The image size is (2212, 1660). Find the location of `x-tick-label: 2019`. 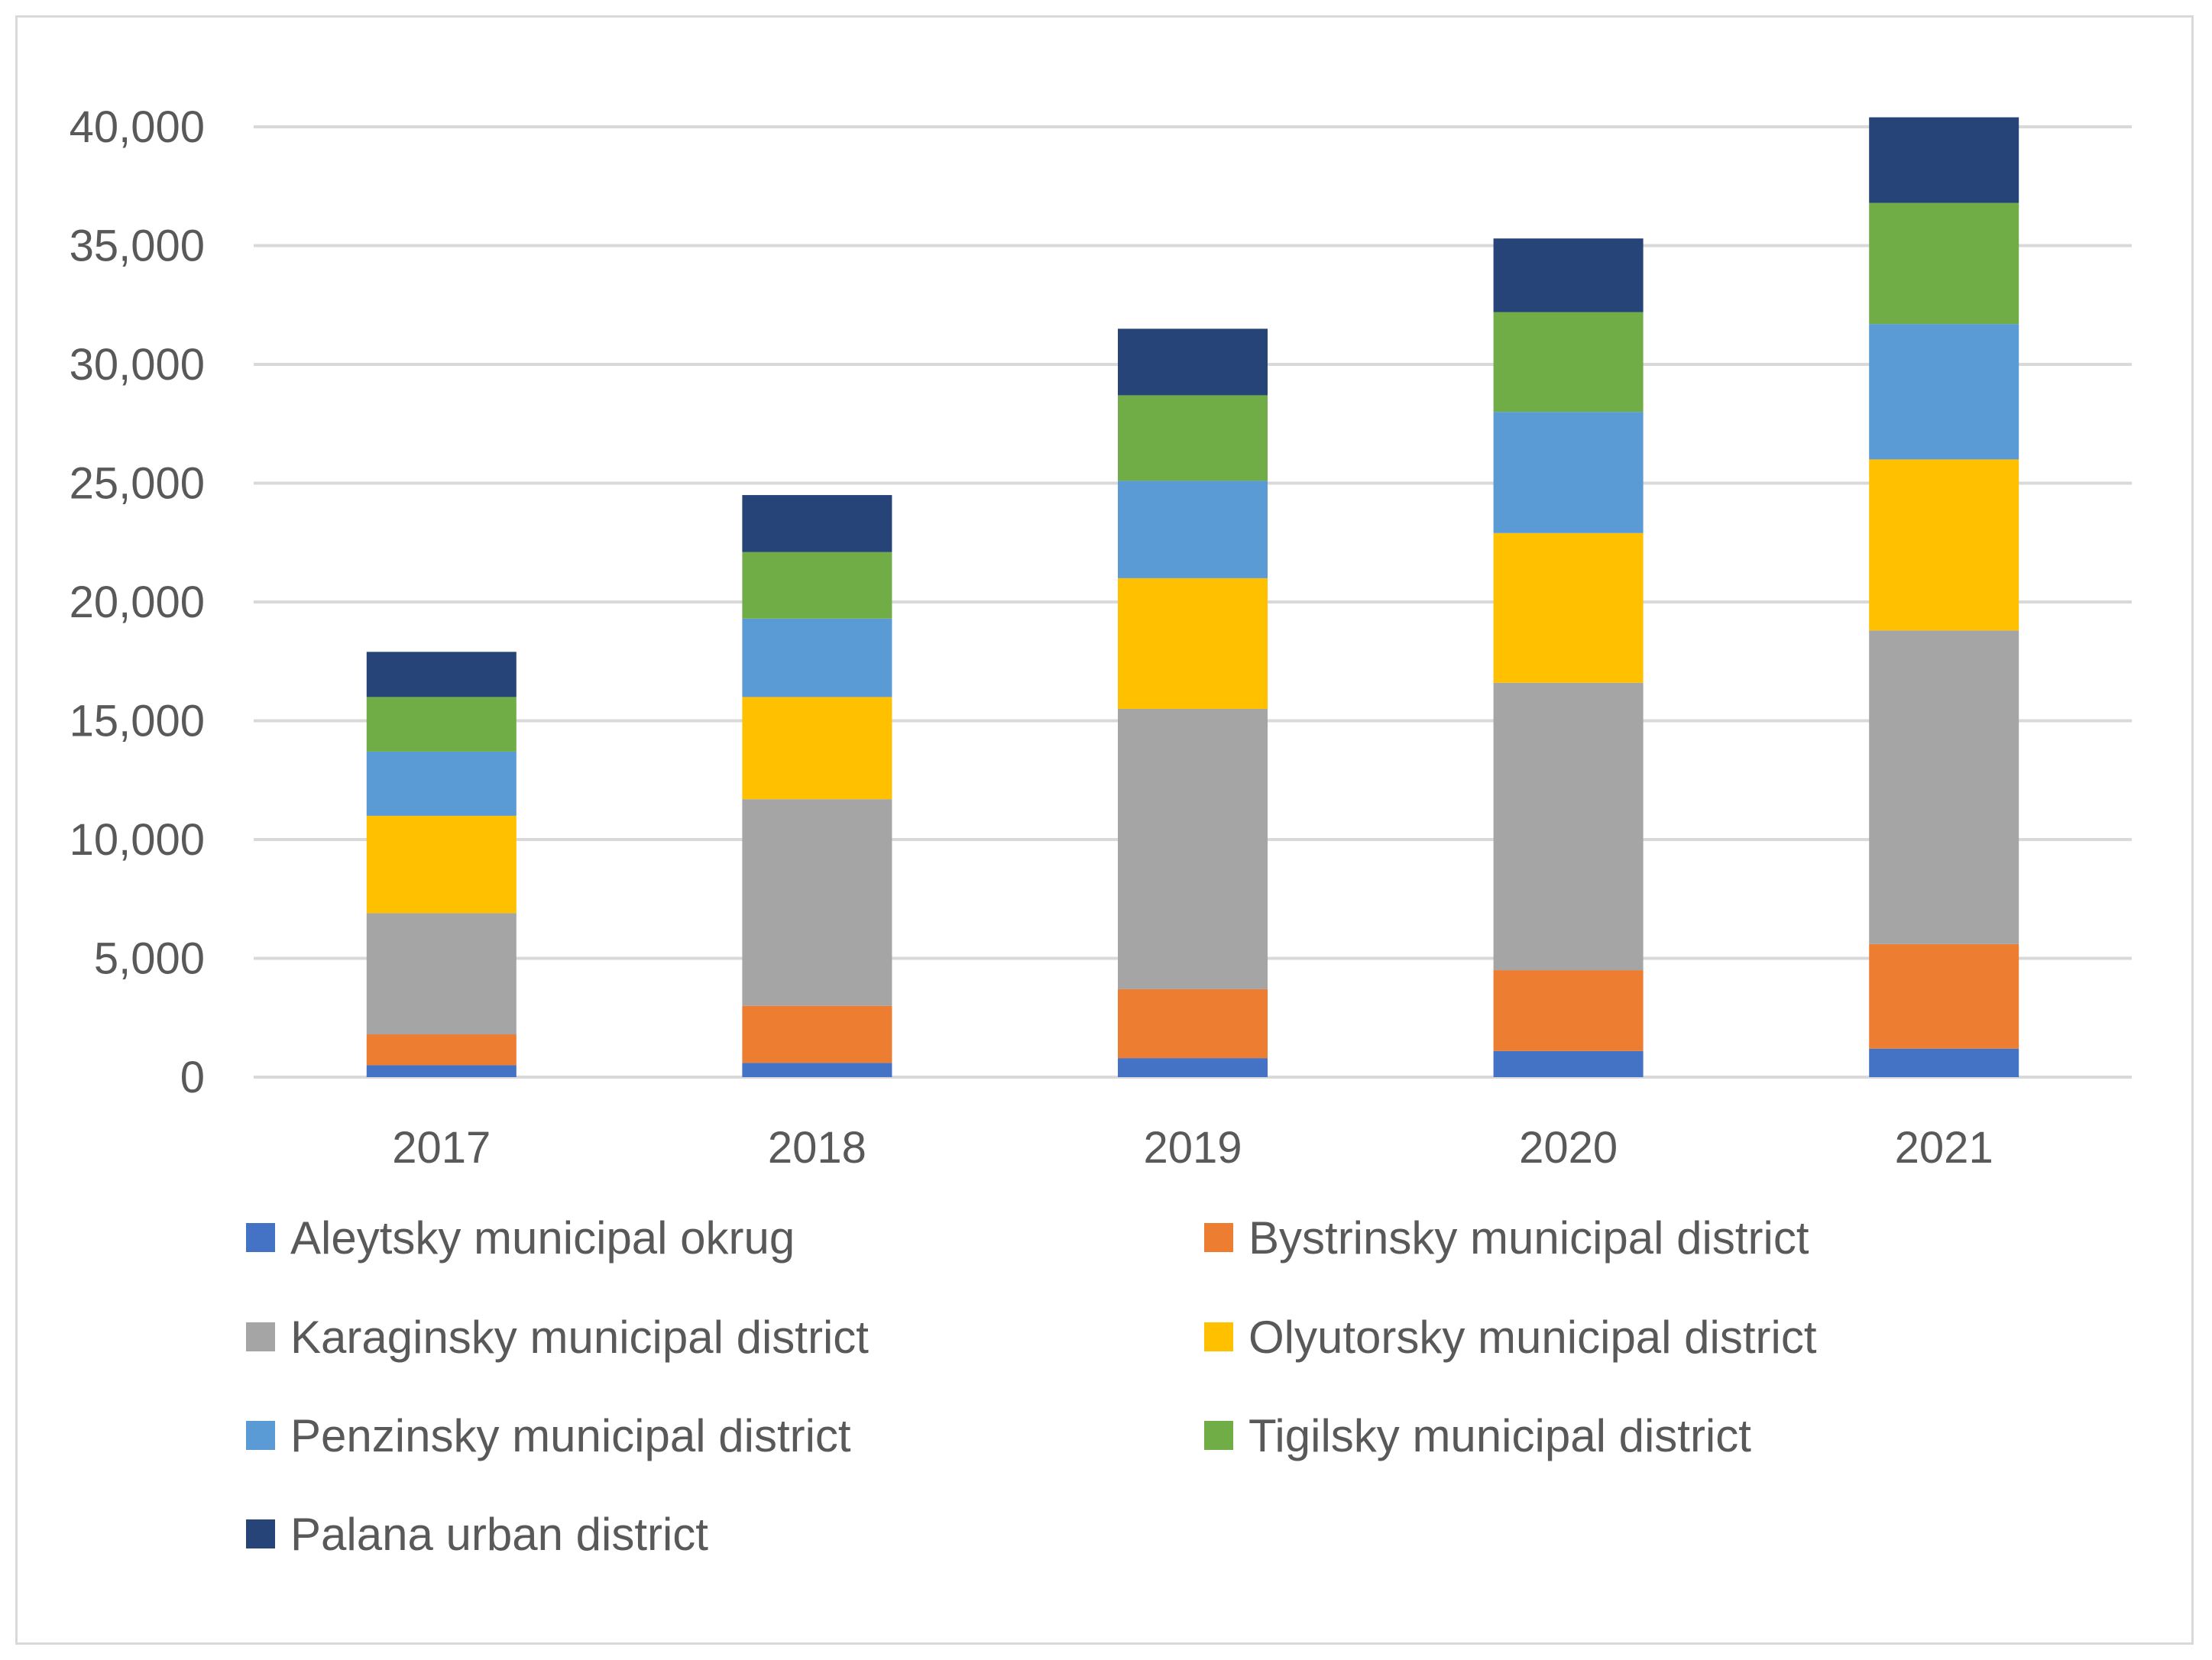

x-tick-label: 2019 is located at coordinates (1192, 1148).